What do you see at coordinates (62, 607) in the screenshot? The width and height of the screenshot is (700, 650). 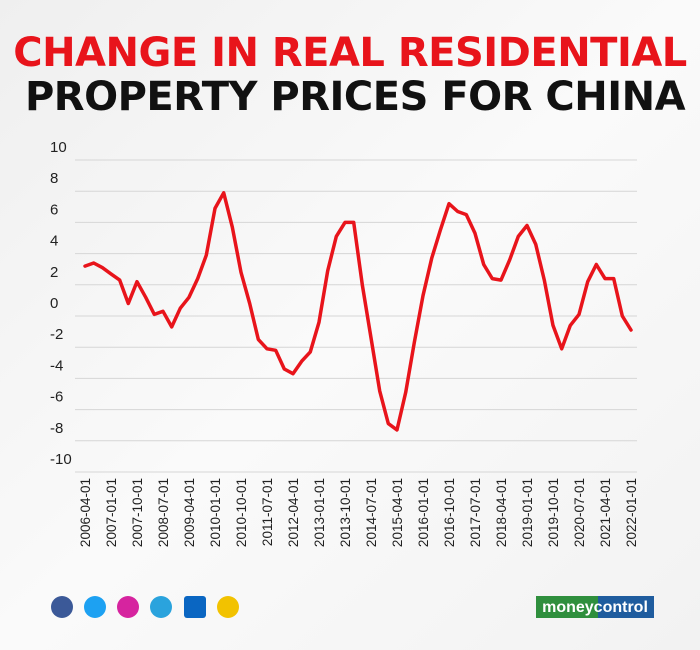 I see `facebook-icon` at bounding box center [62, 607].